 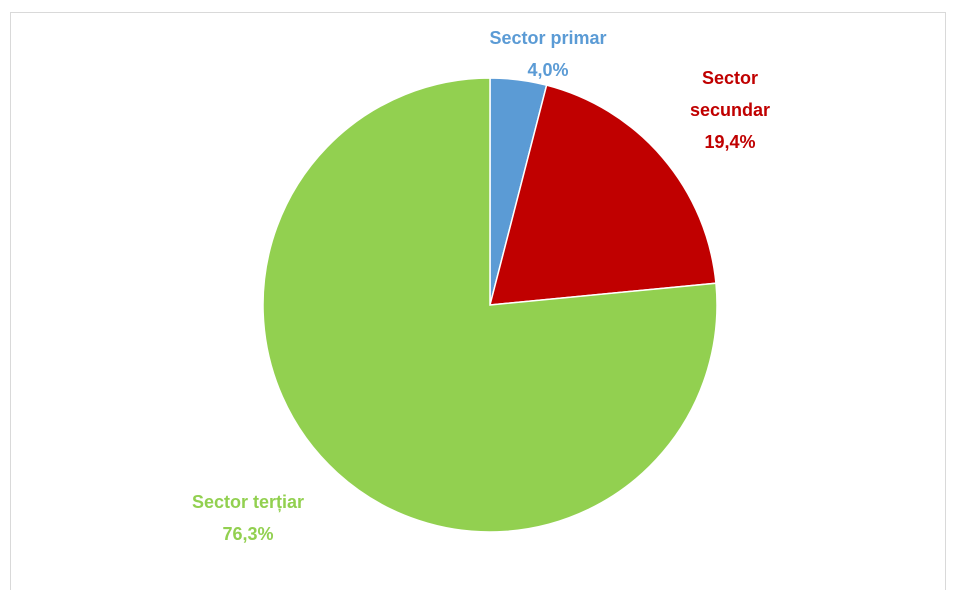 I want to click on category-label: Sector primar, so click(x=548, y=38).